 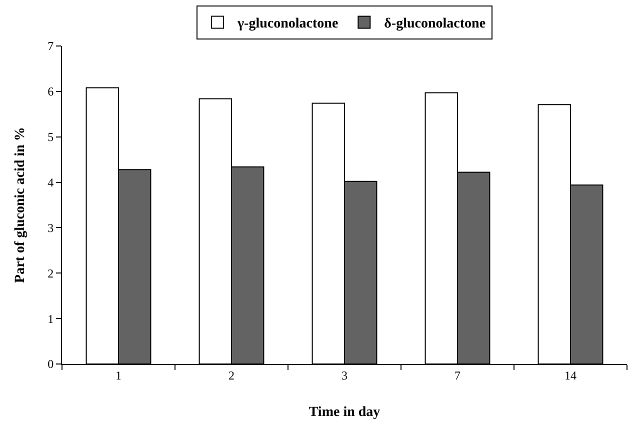 I want to click on y-tick-label: 1, so click(x=51, y=319).